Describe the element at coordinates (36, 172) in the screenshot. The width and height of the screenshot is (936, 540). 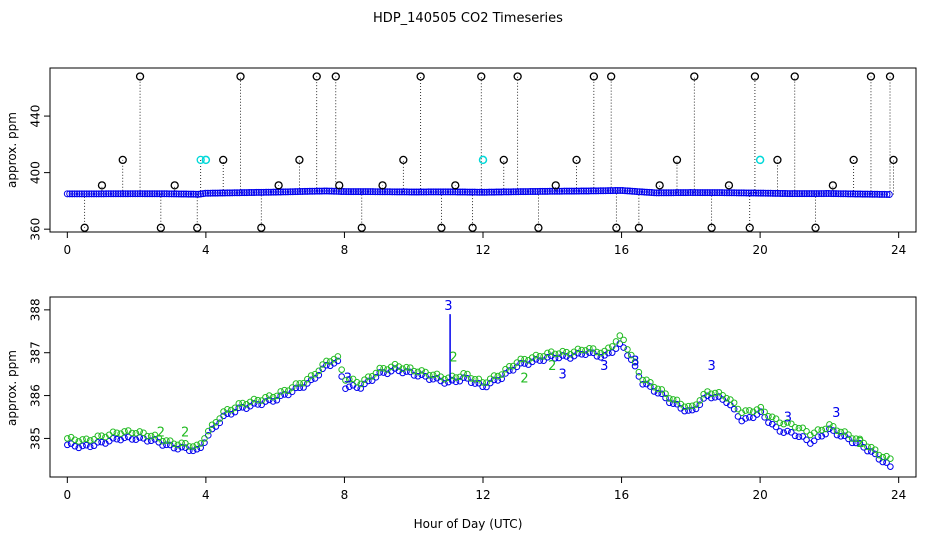
I see `top-y-tick-label: 400` at that location.